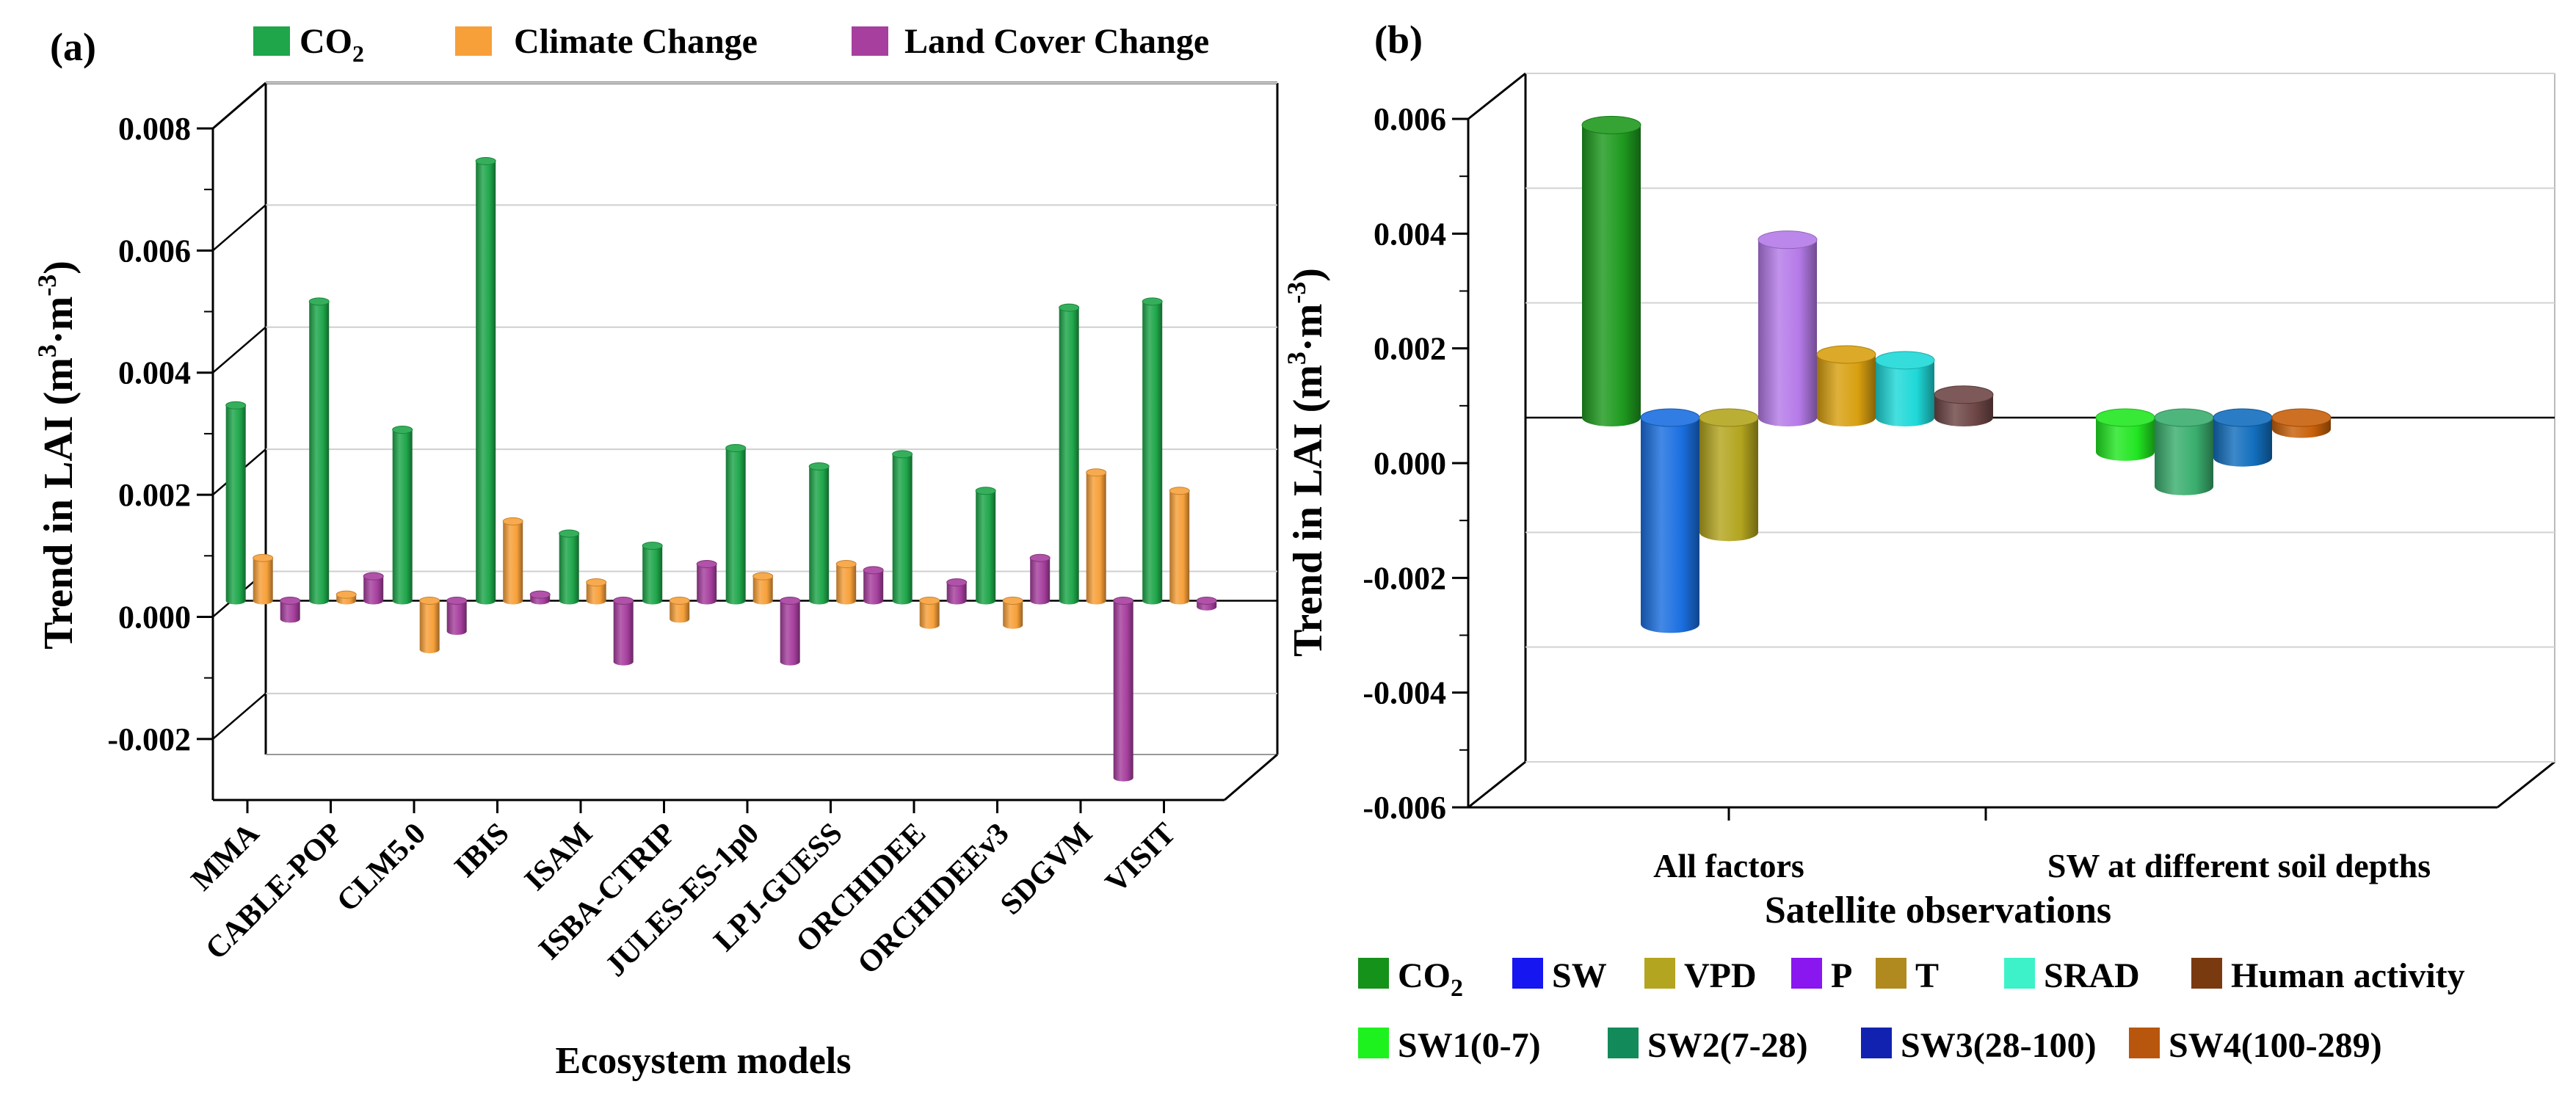 Image resolution: width=2576 pixels, height=1109 pixels. I want to click on panel-b-categories: All factors SW at different soil depths, so click(2042, 845).